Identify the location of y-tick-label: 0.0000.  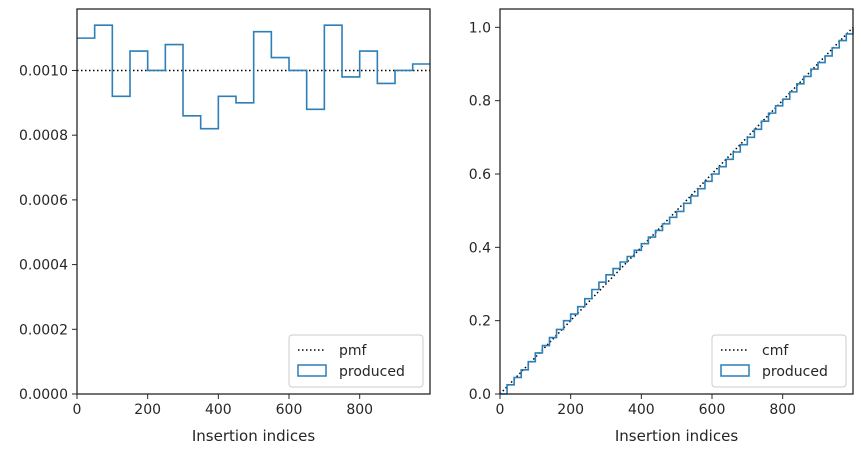
(43, 395).